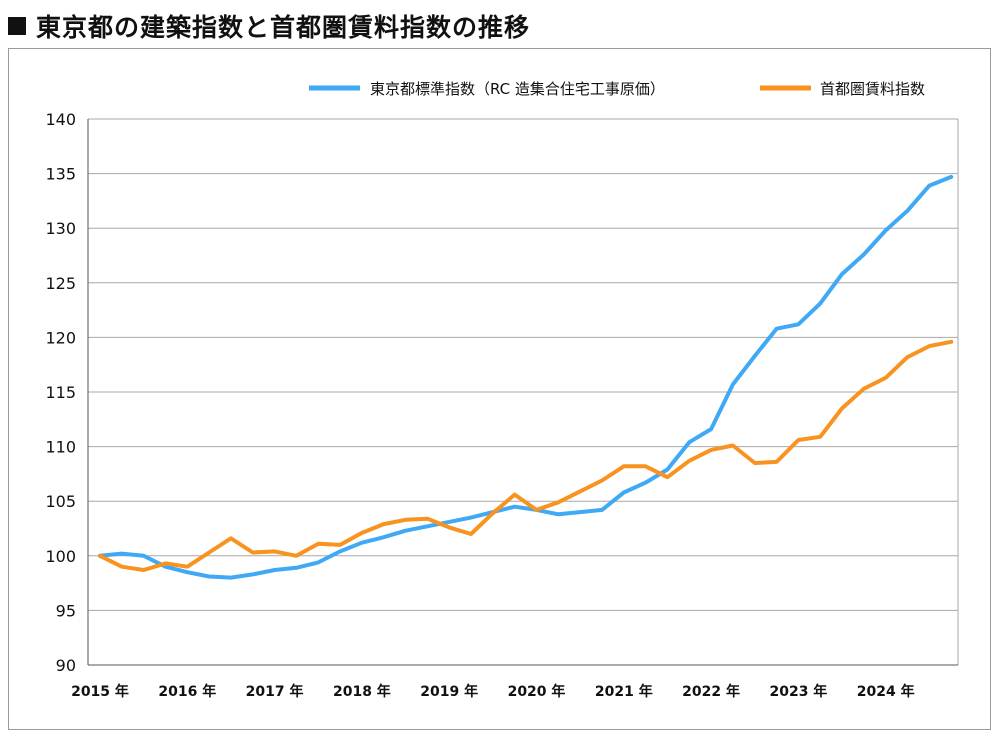  I want to click on chart-title: 東京都の建築指数と首都圏賃料指数の推移, so click(283, 27).